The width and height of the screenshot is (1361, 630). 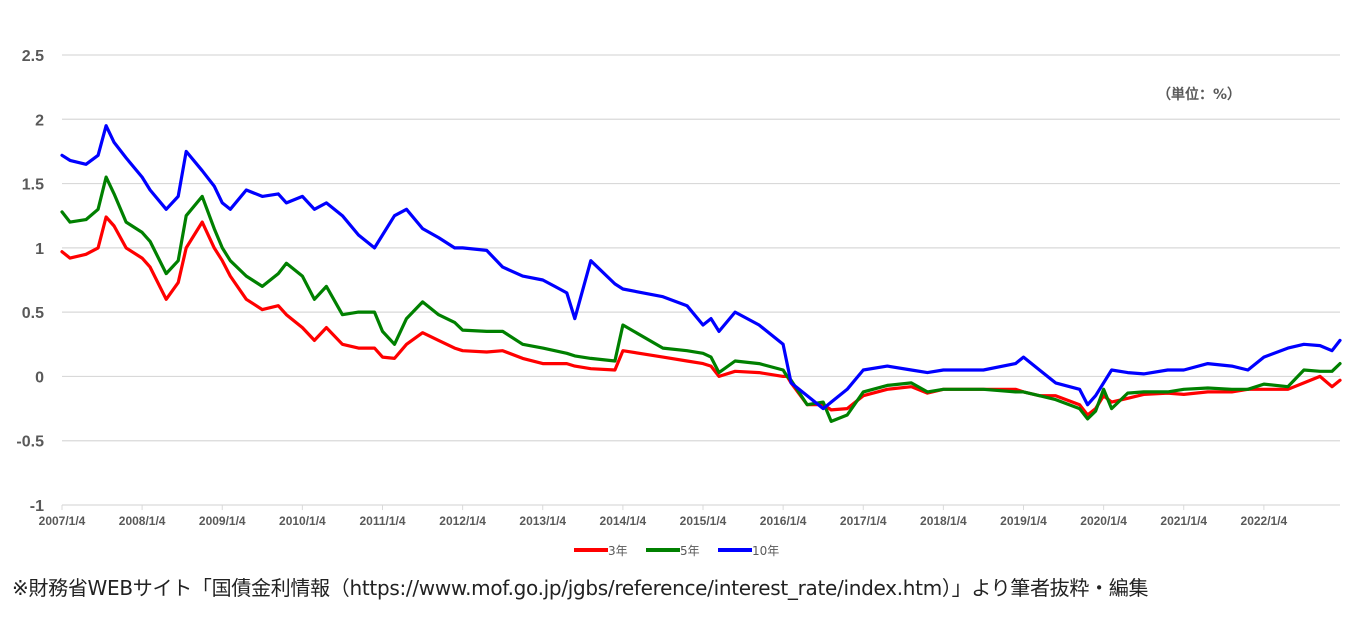 What do you see at coordinates (1264, 521) in the screenshot?
I see `x-tick-label: 2022/1/4` at bounding box center [1264, 521].